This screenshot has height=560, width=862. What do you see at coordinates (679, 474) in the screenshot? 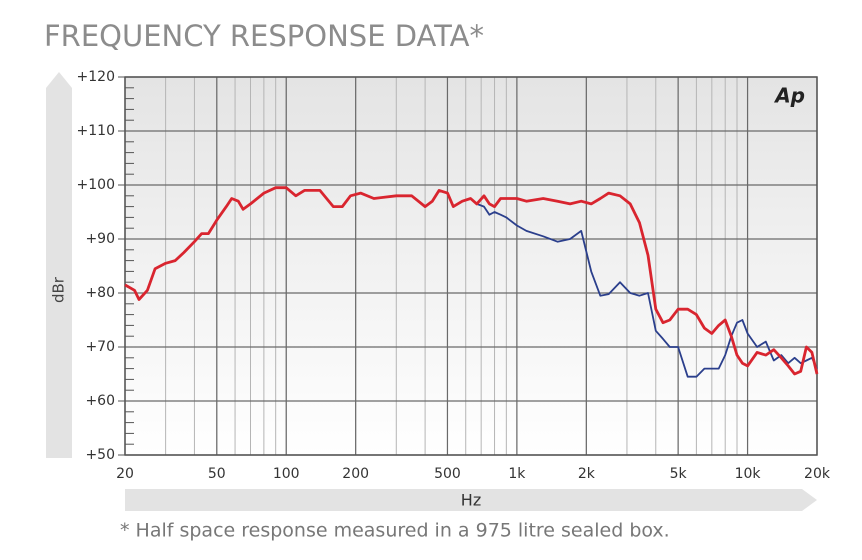
I see `x-tick-label: 5k` at bounding box center [679, 474].